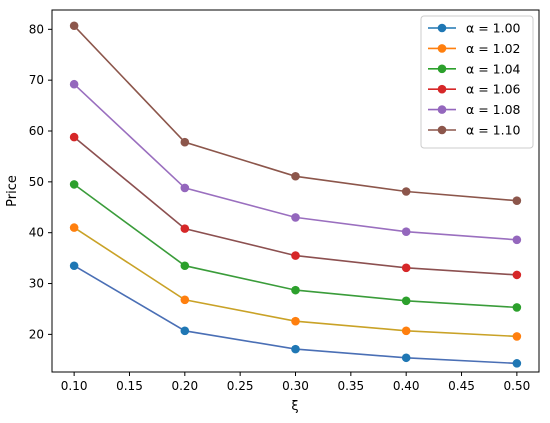 The image size is (550, 423). What do you see at coordinates (493, 109) in the screenshot?
I see `legend-label: α = 1.08` at bounding box center [493, 109].